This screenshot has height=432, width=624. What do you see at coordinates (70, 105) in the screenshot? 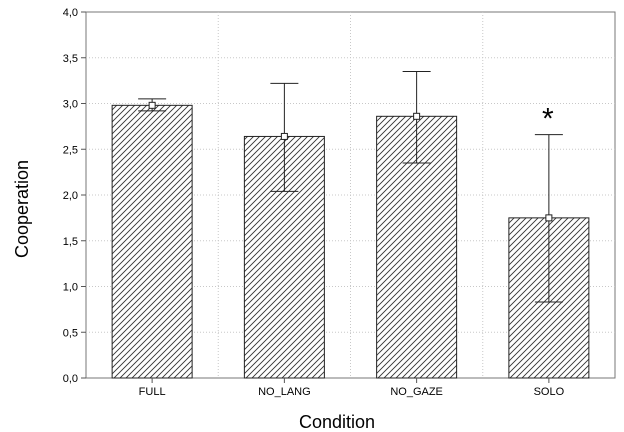
I see `y-tick-label: 3,0` at bounding box center [70, 105].